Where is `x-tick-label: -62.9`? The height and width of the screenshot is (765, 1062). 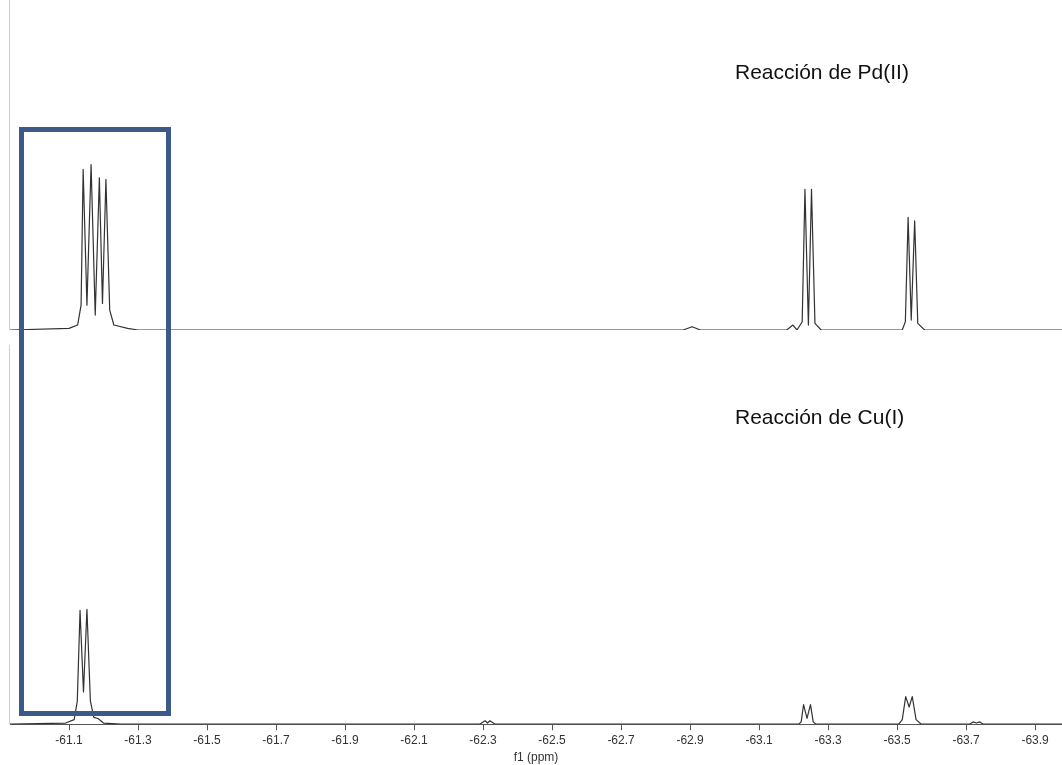 x-tick-label: -62.9 is located at coordinates (690, 739).